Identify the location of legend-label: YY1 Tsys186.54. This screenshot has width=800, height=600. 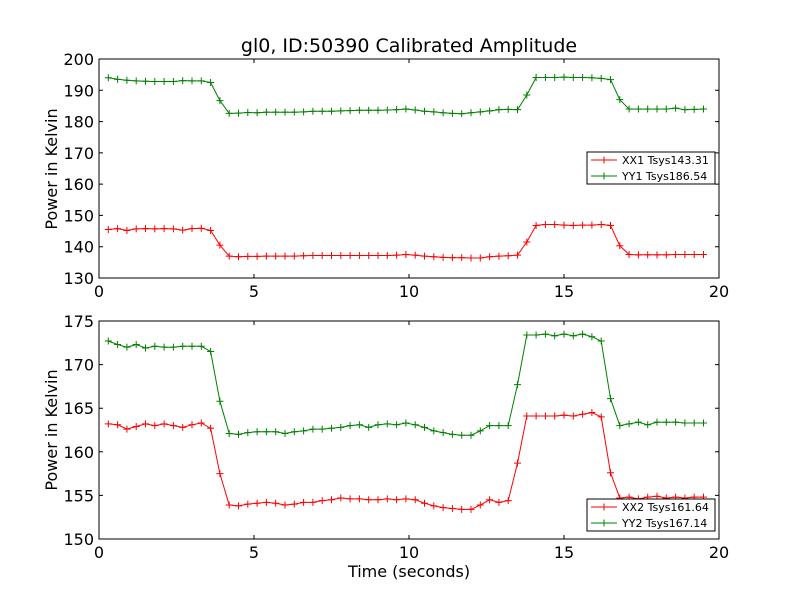
(664, 176).